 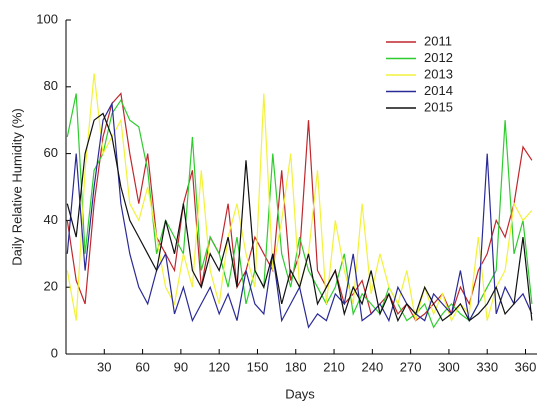 What do you see at coordinates (219, 366) in the screenshot?
I see `x-tick-label: 120` at bounding box center [219, 366].